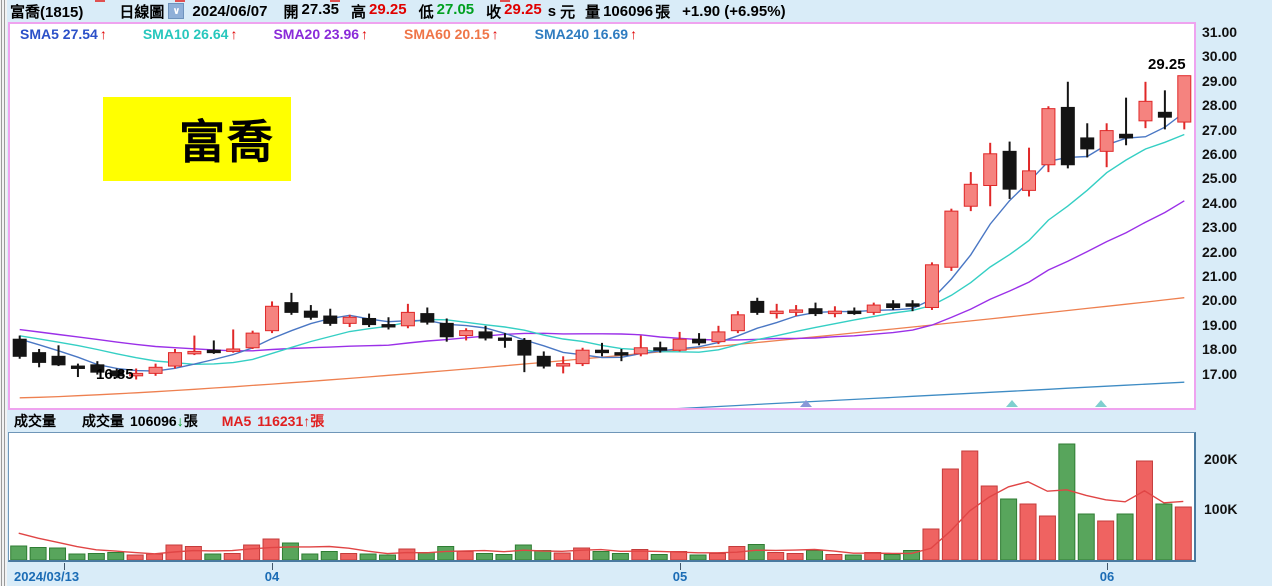 The width and height of the screenshot is (1272, 586). What do you see at coordinates (47, 12) in the screenshot?
I see `stock-title: 富喬(1815)` at bounding box center [47, 12].